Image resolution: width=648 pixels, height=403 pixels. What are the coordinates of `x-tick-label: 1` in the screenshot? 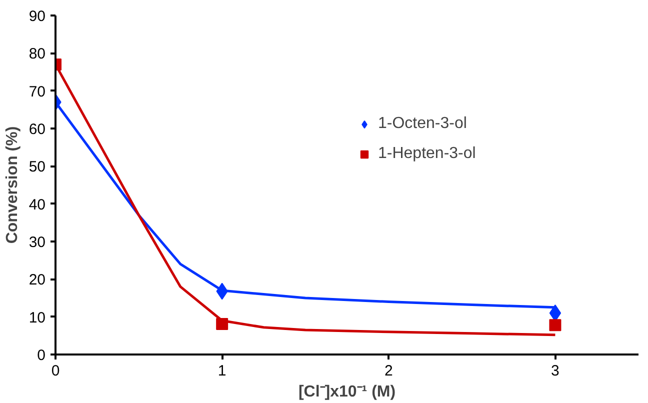 It's located at (222, 371).